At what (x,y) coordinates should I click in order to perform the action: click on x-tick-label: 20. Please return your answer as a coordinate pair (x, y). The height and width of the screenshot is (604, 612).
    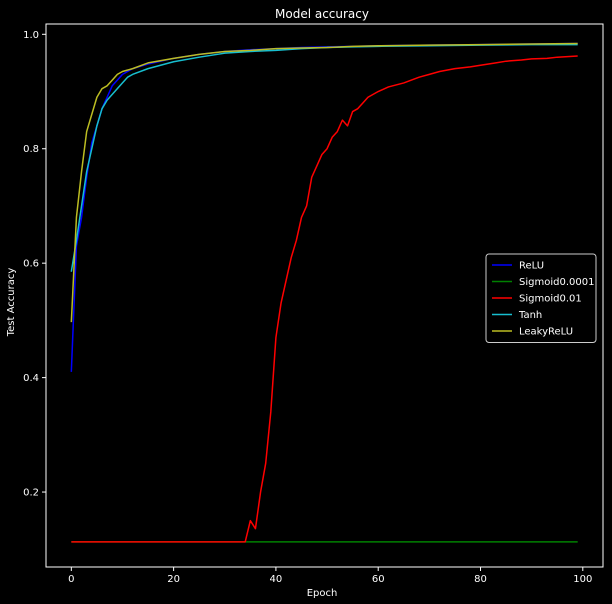
    Looking at the image, I should click on (173, 579).